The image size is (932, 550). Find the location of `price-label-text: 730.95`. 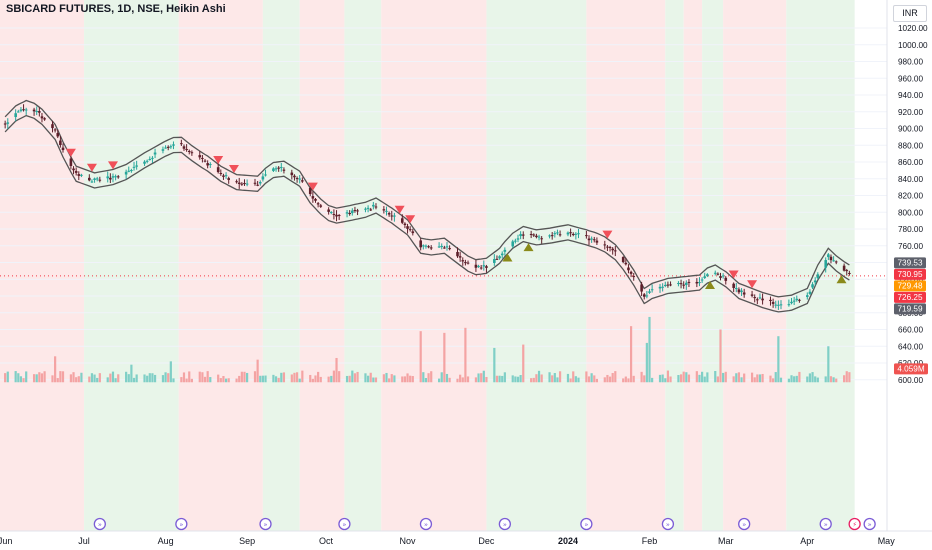

price-label-text: 730.95 is located at coordinates (909, 274).